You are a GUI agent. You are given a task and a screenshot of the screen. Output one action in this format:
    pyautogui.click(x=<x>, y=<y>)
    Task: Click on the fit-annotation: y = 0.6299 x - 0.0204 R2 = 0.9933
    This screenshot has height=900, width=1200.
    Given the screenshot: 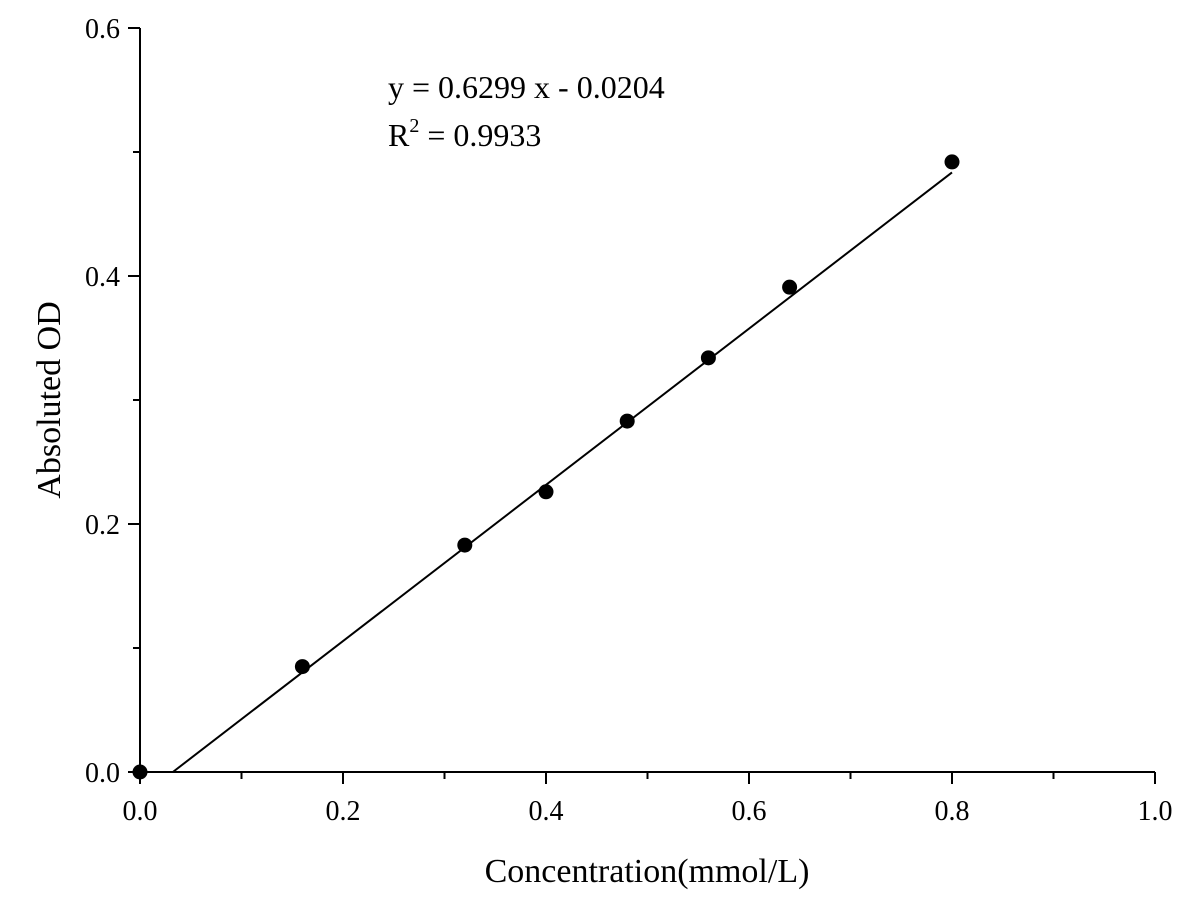 What is the action you would take?
    pyautogui.click(x=526, y=111)
    